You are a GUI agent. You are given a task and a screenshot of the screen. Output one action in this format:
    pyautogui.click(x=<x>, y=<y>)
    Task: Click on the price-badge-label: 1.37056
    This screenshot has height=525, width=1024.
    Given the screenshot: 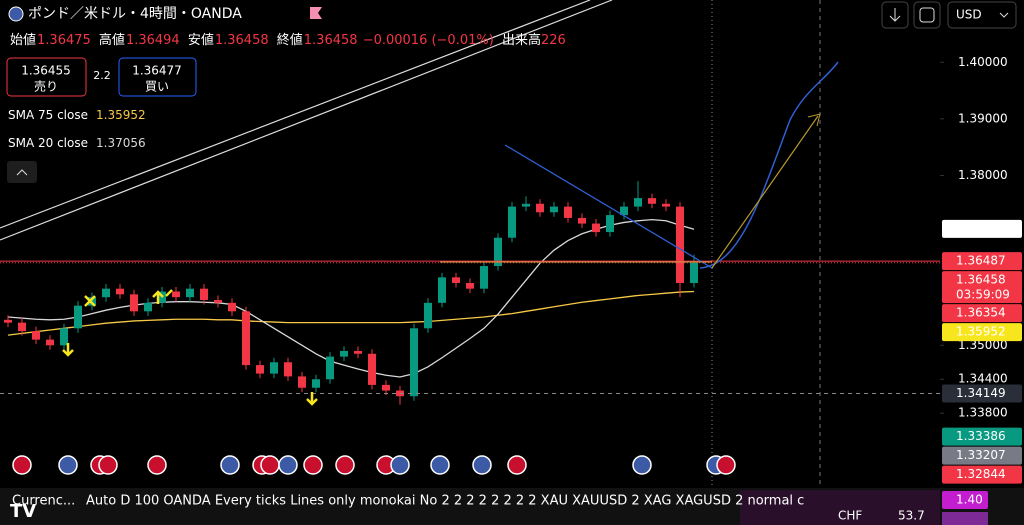 What is the action you would take?
    pyautogui.click(x=981, y=228)
    